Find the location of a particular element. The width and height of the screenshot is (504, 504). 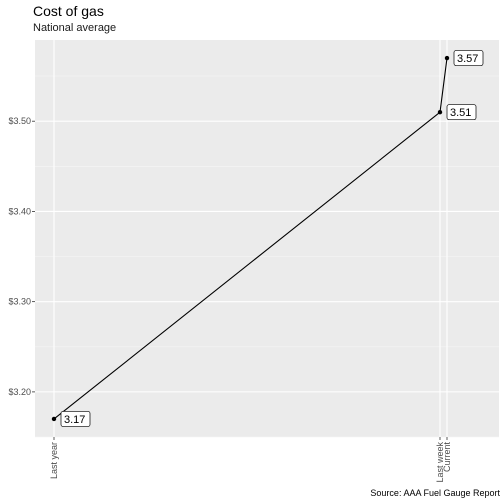

data-label: 3.57 is located at coordinates (468, 58).